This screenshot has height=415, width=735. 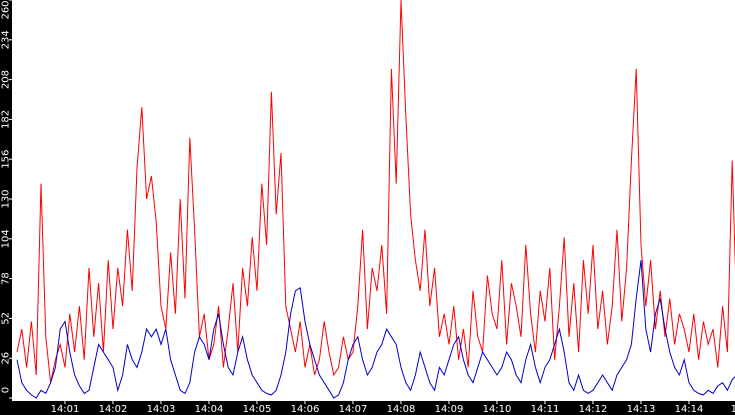 I want to click on x-tick-label: 14:08, so click(x=401, y=409).